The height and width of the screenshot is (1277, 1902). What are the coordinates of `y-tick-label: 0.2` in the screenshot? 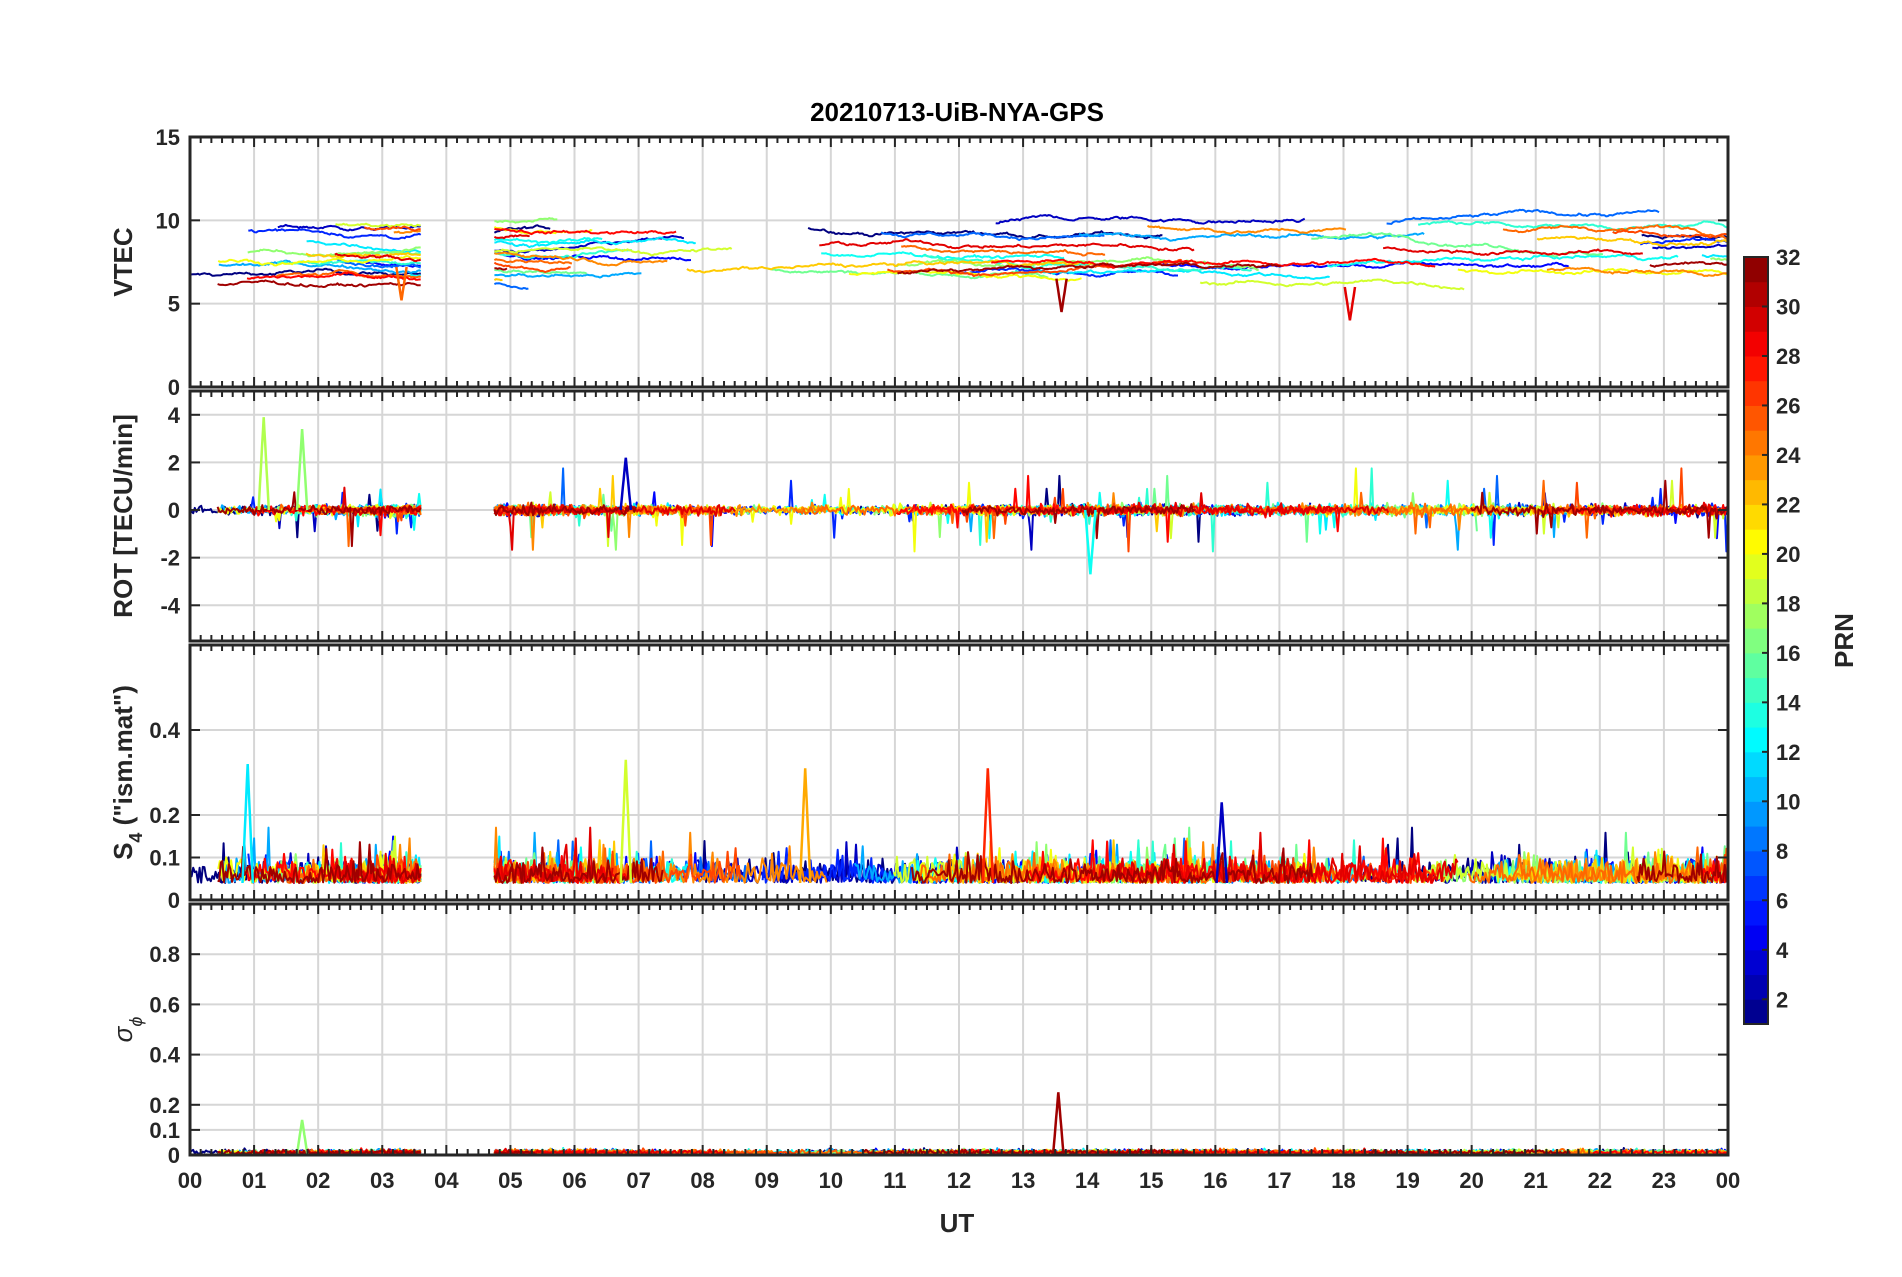 It's located at (164, 815).